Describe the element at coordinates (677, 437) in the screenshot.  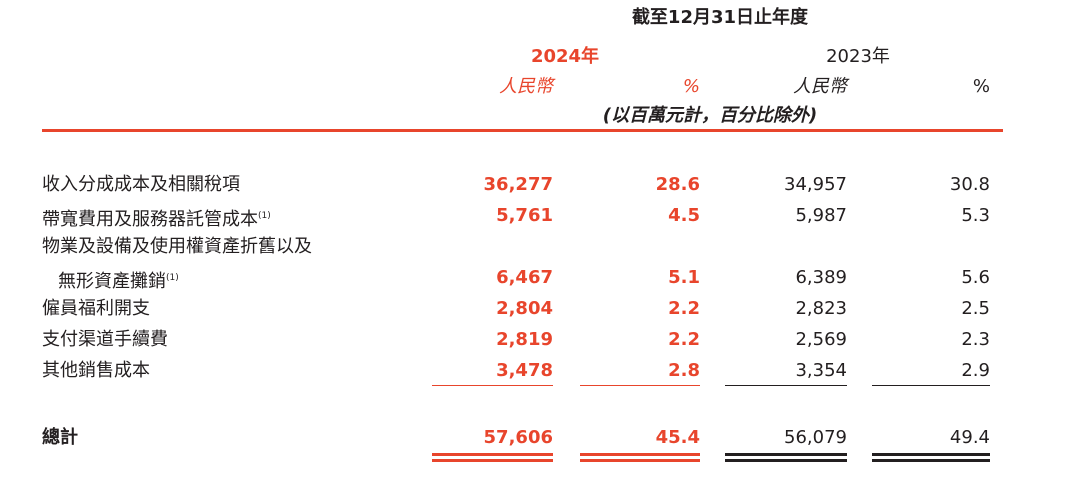
I see `cell: 45.4` at that location.